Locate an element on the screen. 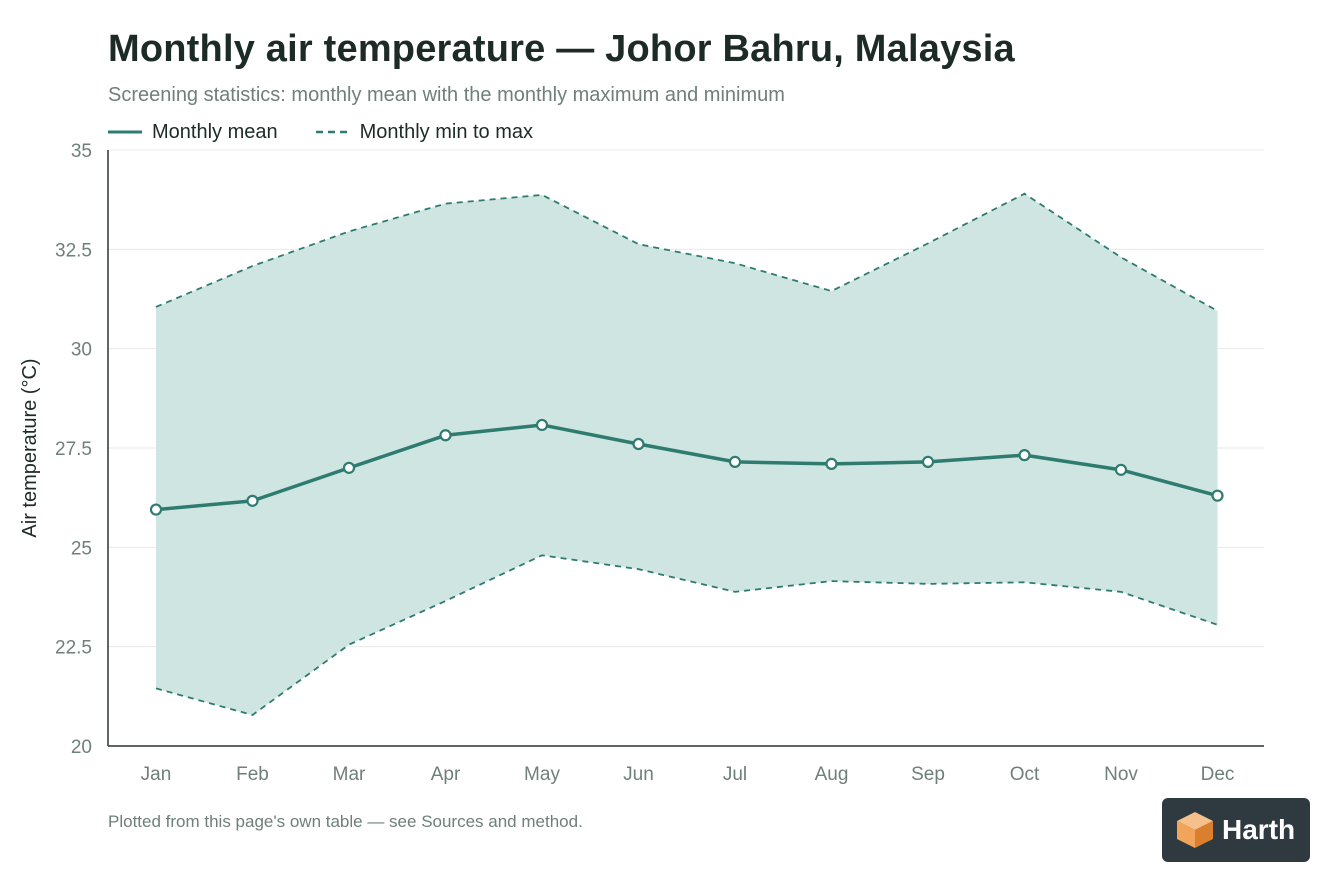  x-tick-label: May is located at coordinates (542, 774).